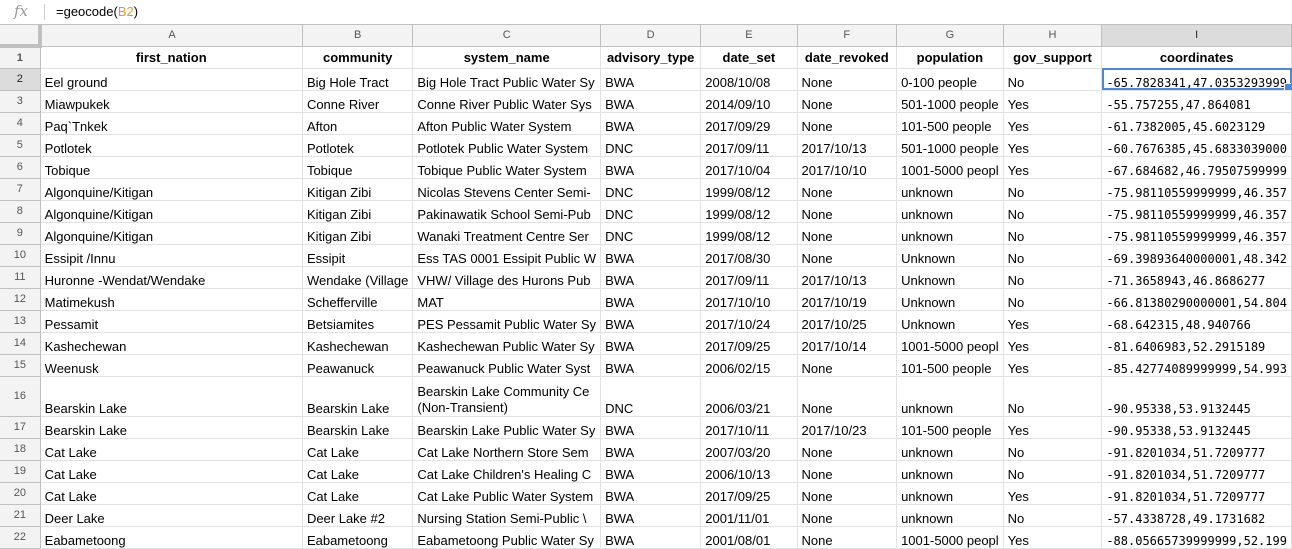 This screenshot has height=549, width=1292. I want to click on table-cell: Unknown, so click(950, 321).